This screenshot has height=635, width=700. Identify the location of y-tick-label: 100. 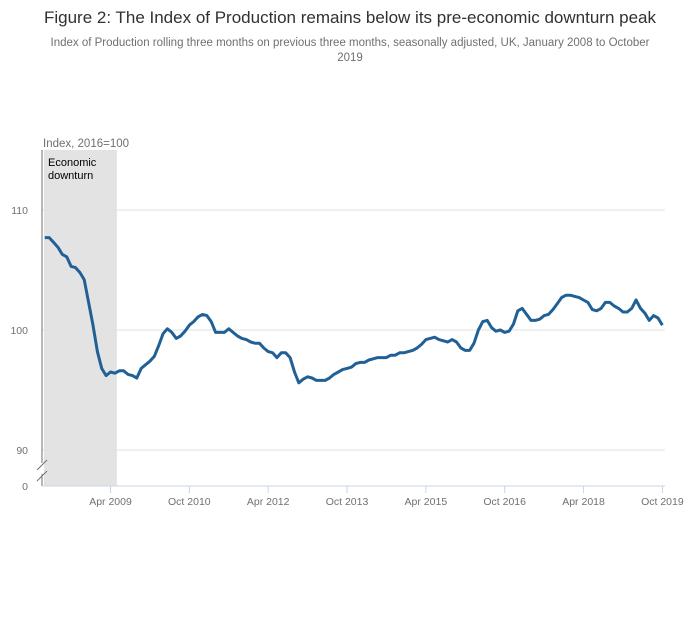
(19, 331).